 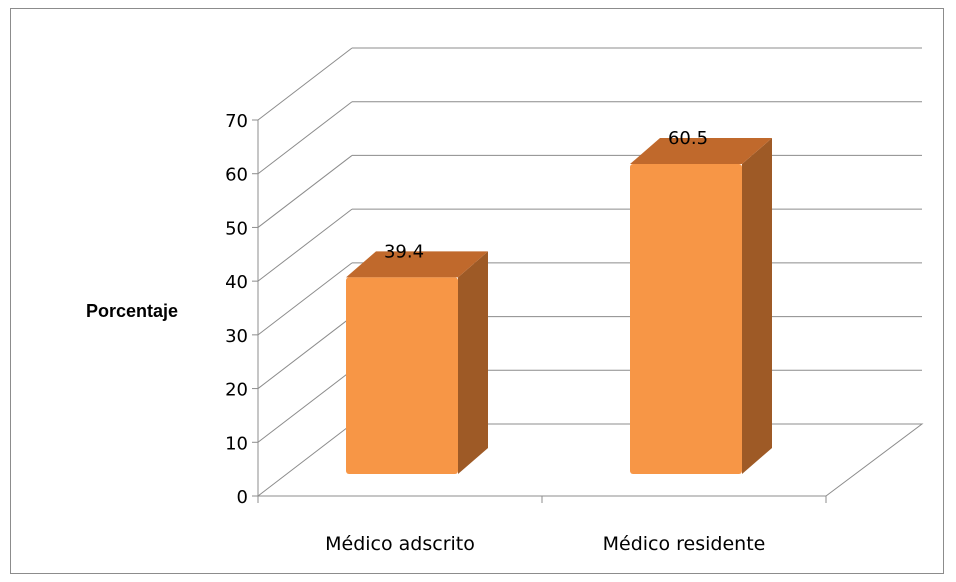 I want to click on y-tick-label: 0, so click(x=242, y=497).